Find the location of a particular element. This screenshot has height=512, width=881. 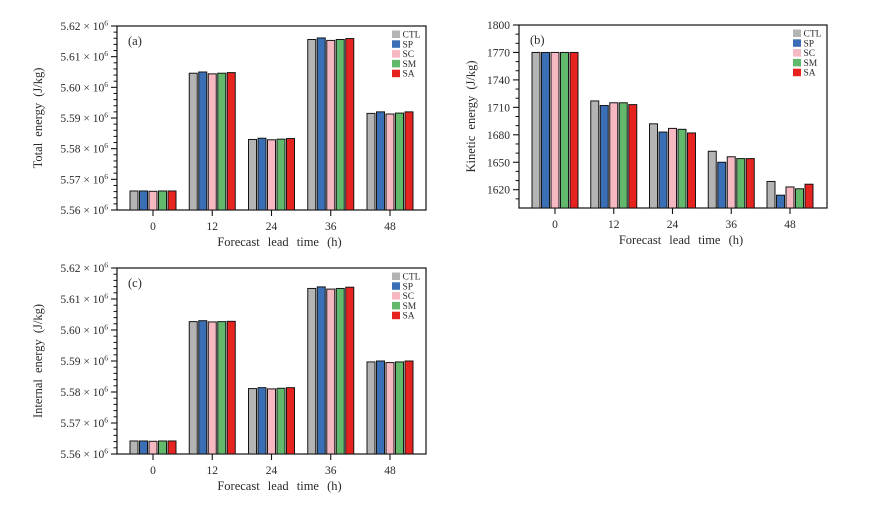

y-axis-title: Total energy (J/kg) is located at coordinates (38, 118).